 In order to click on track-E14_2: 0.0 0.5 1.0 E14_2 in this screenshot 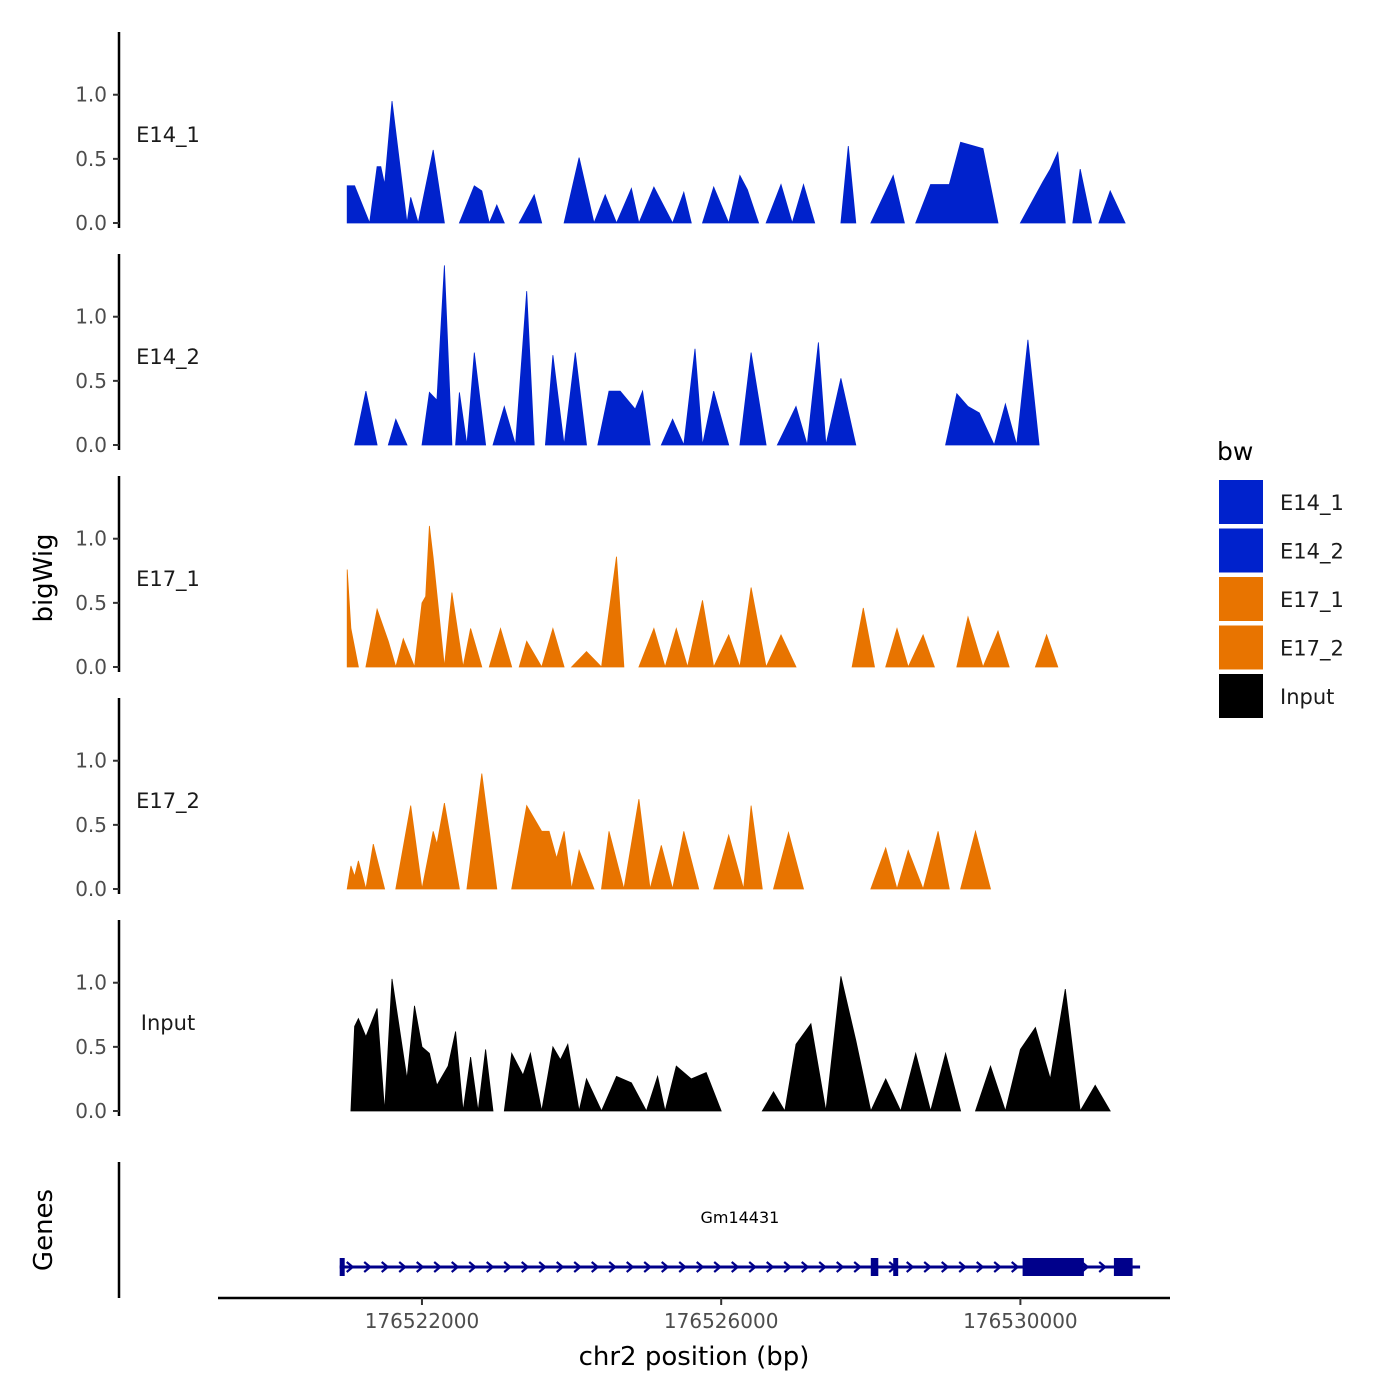, I will do `click(557, 355)`.